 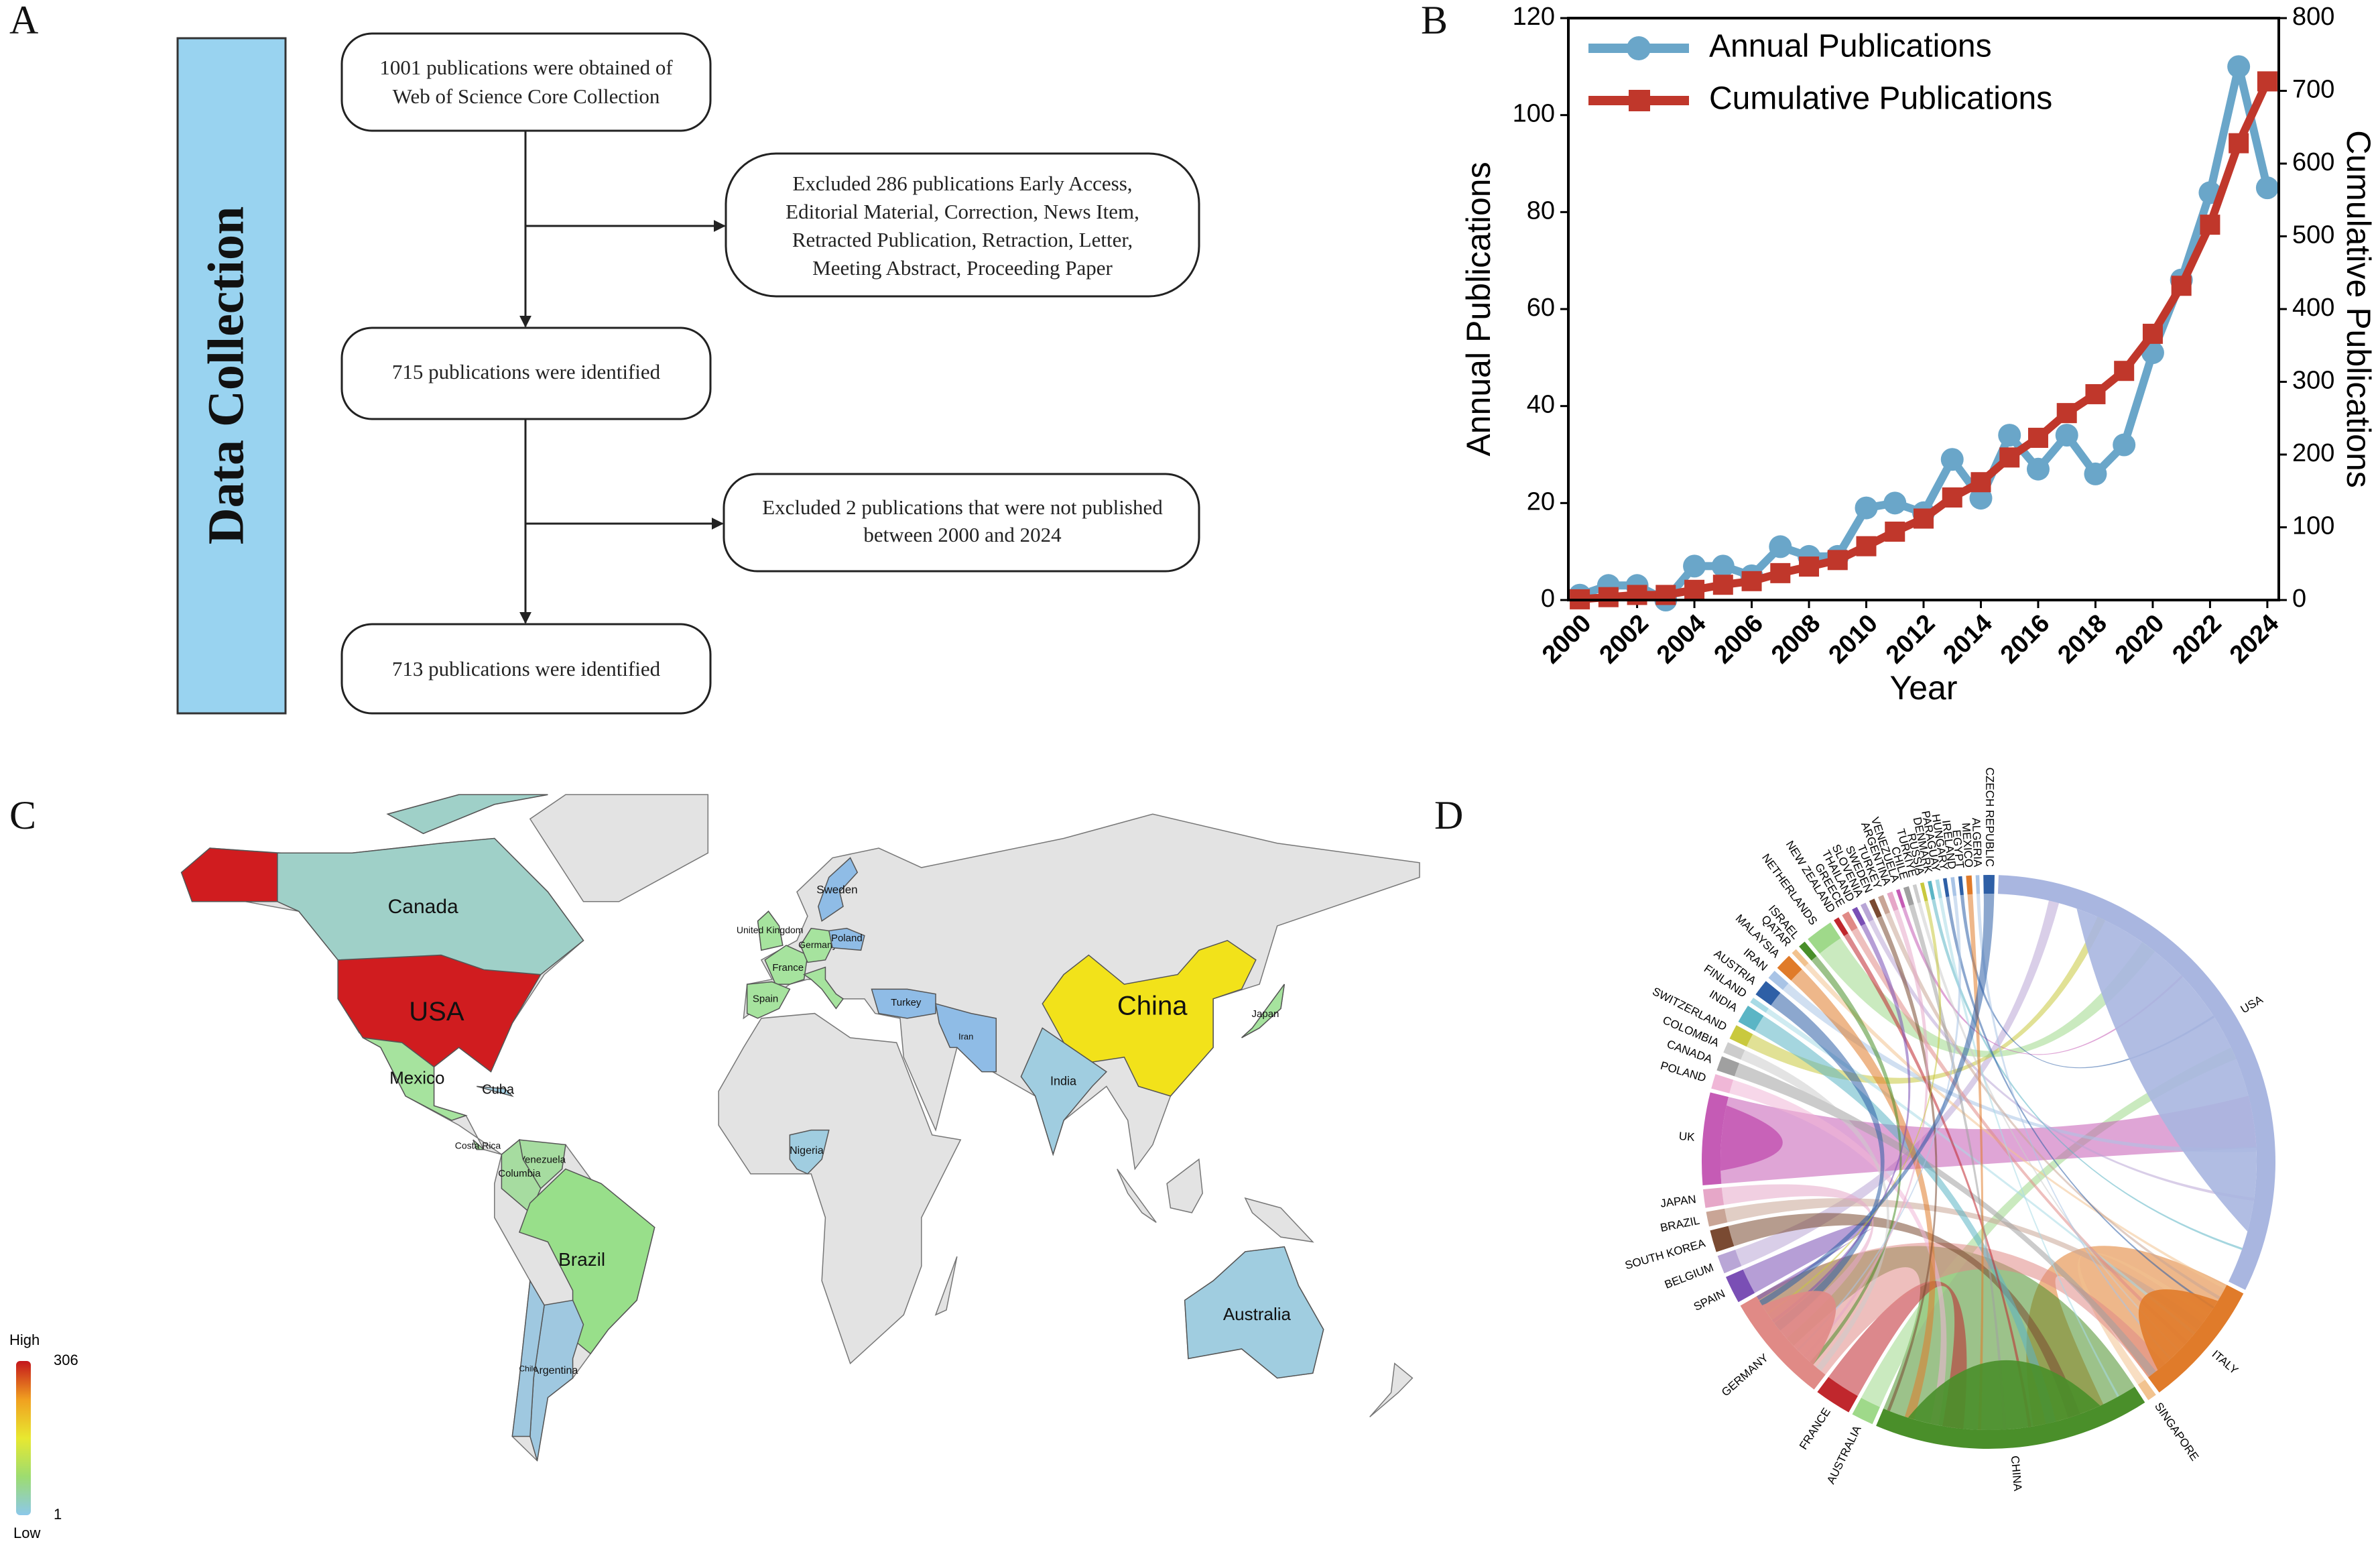 What do you see at coordinates (1678, 1201) in the screenshot?
I see `category-label: JAPAN` at bounding box center [1678, 1201].